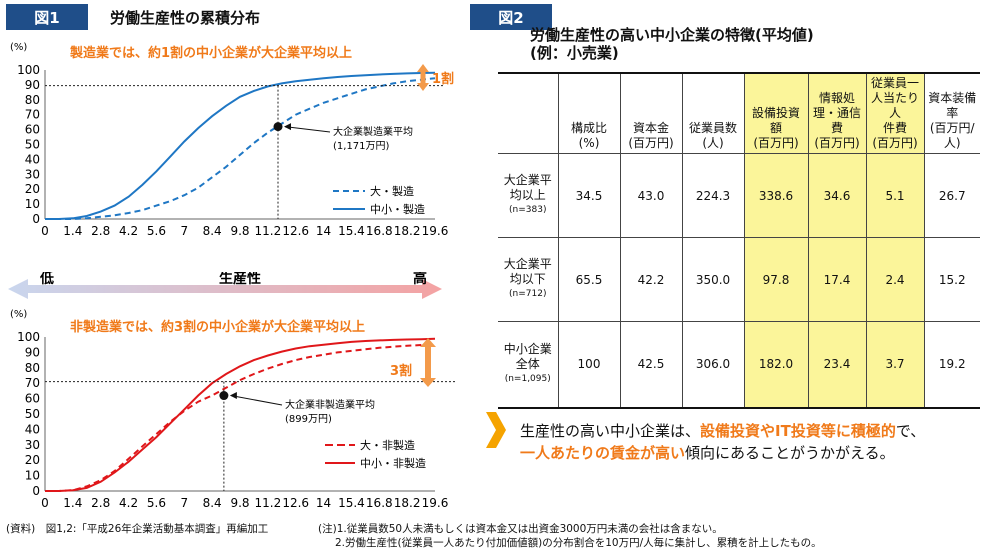 This screenshot has height=550, width=1000. What do you see at coordinates (361, 146) in the screenshot?
I see `mfg-annotation-value: (1,171万円)` at bounding box center [361, 146].